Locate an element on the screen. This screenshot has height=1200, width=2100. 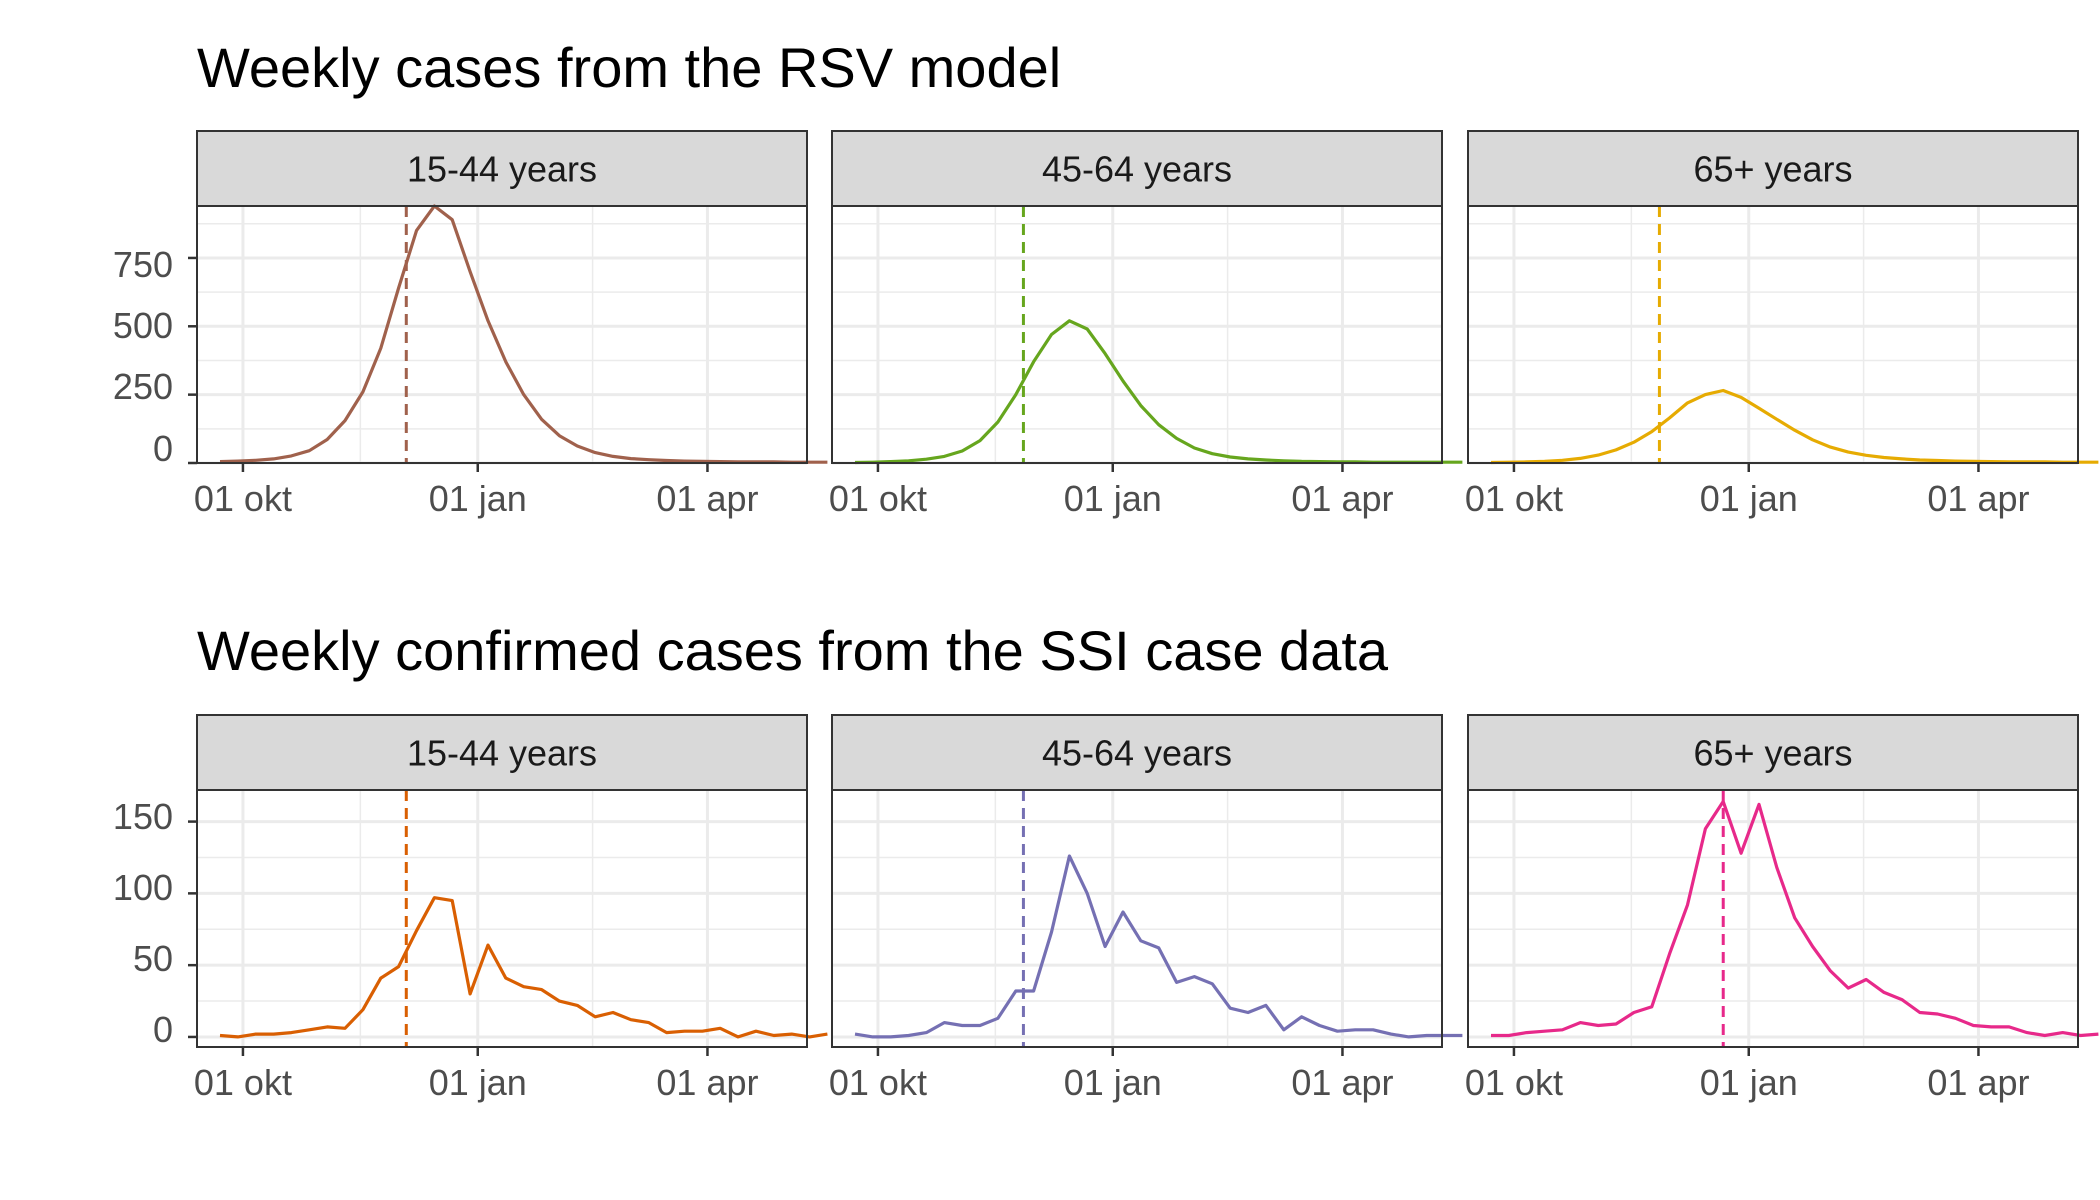
y-tick-label: 500 is located at coordinates (143, 325).